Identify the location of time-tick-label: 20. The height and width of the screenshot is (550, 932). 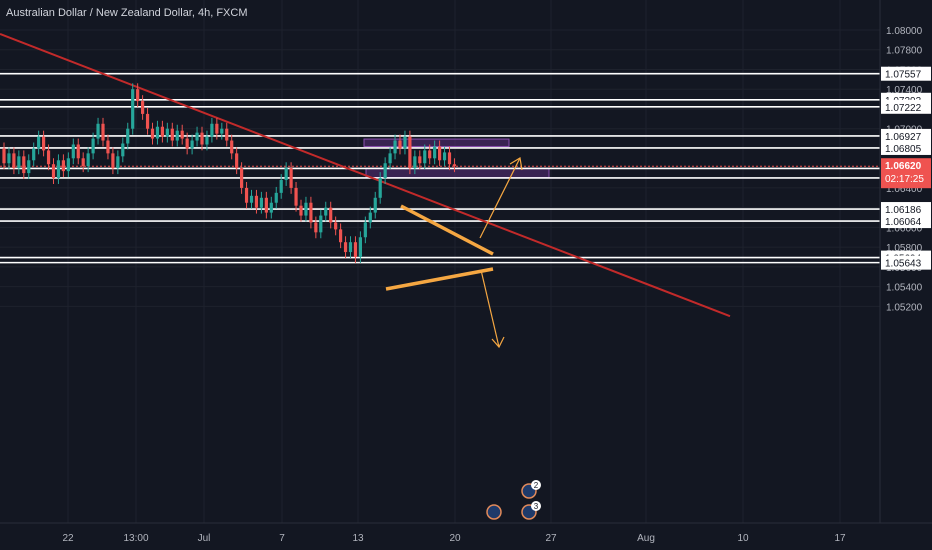
(455, 538).